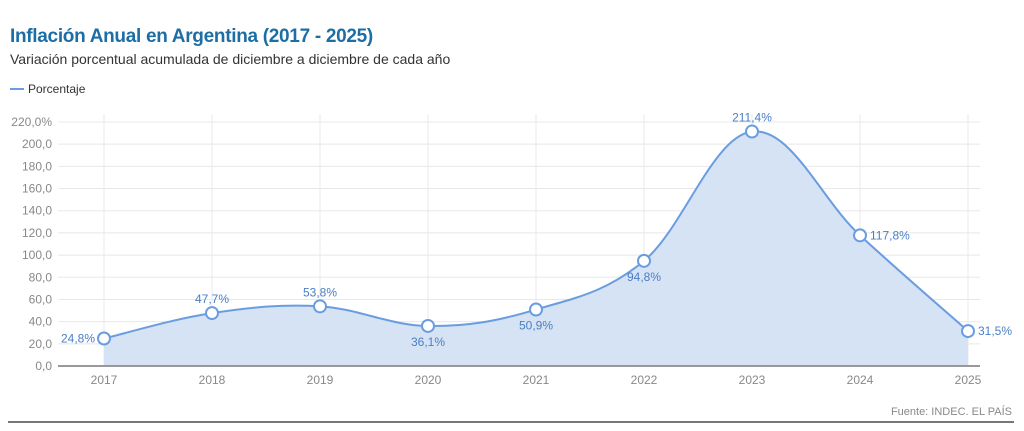  What do you see at coordinates (644, 380) in the screenshot?
I see `x-tick-label: 2022` at bounding box center [644, 380].